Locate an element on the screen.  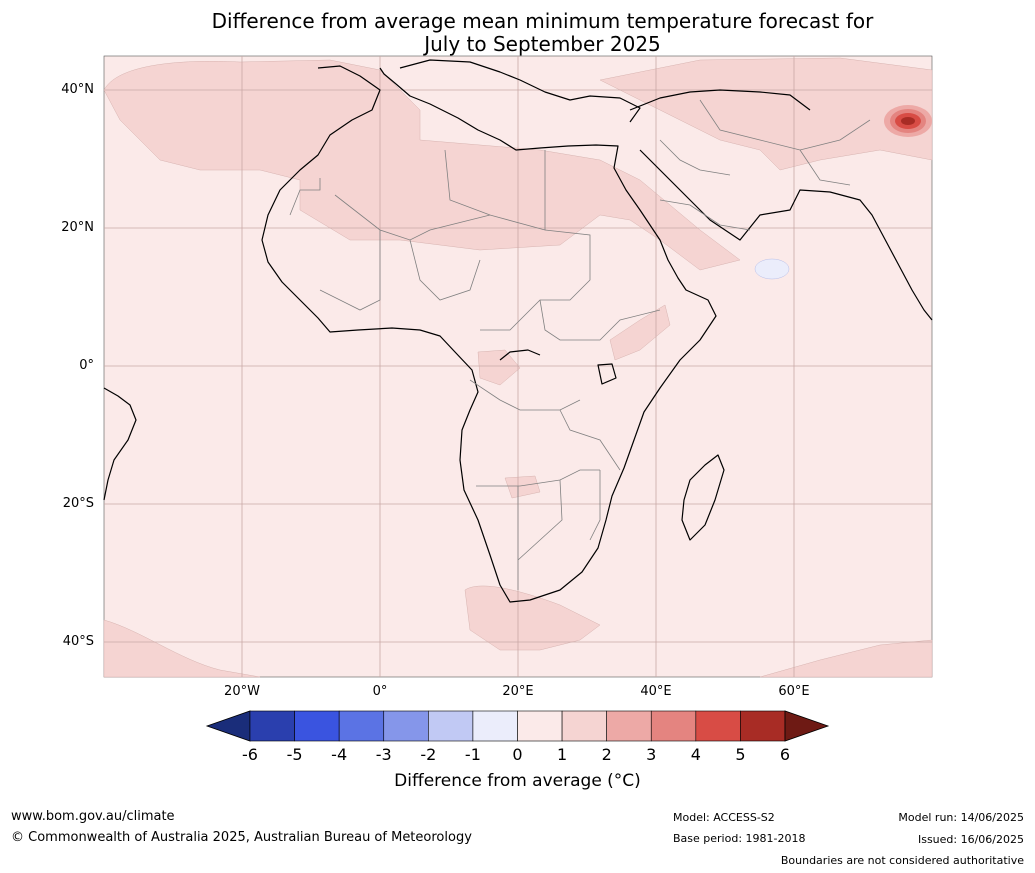
colorbar-tick-label: 6 is located at coordinates (785, 754).